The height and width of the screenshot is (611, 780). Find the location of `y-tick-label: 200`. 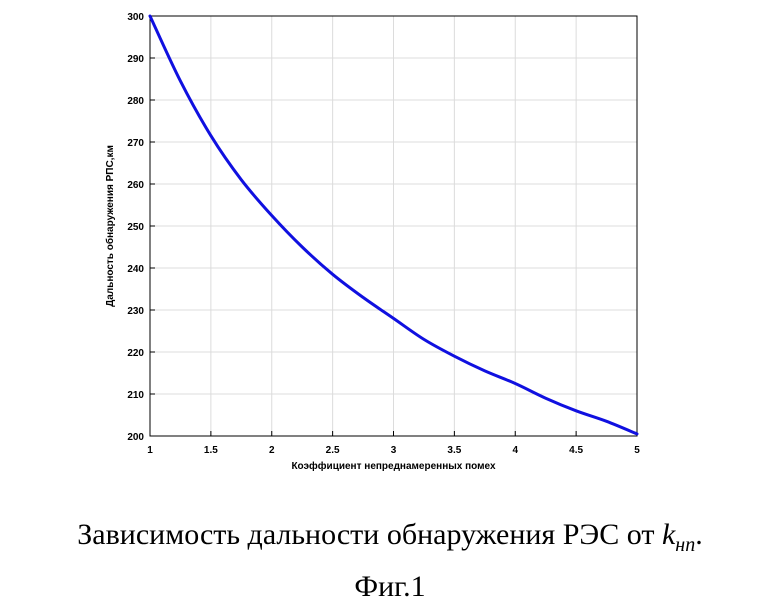

y-tick-label: 200 is located at coordinates (135, 437).